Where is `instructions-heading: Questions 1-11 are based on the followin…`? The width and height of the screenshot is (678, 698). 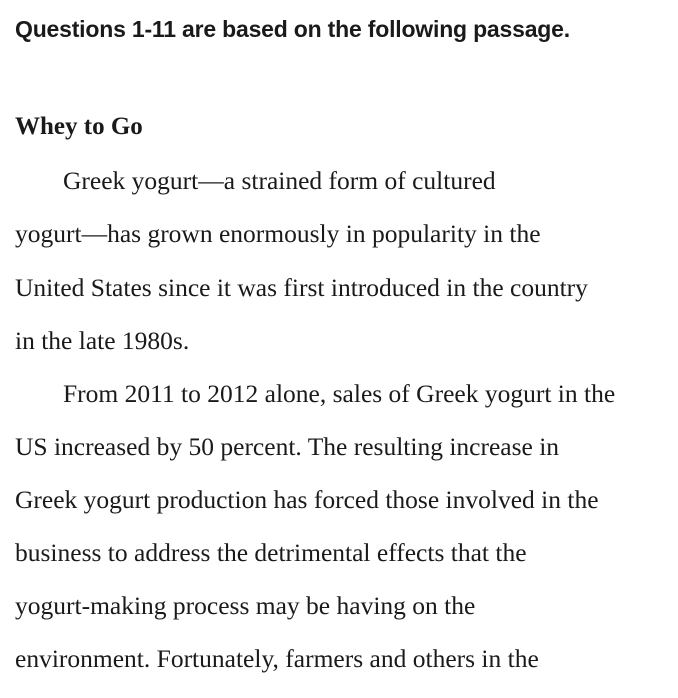 instructions-heading: Questions 1-11 are based on the followin… is located at coordinates (292, 29).